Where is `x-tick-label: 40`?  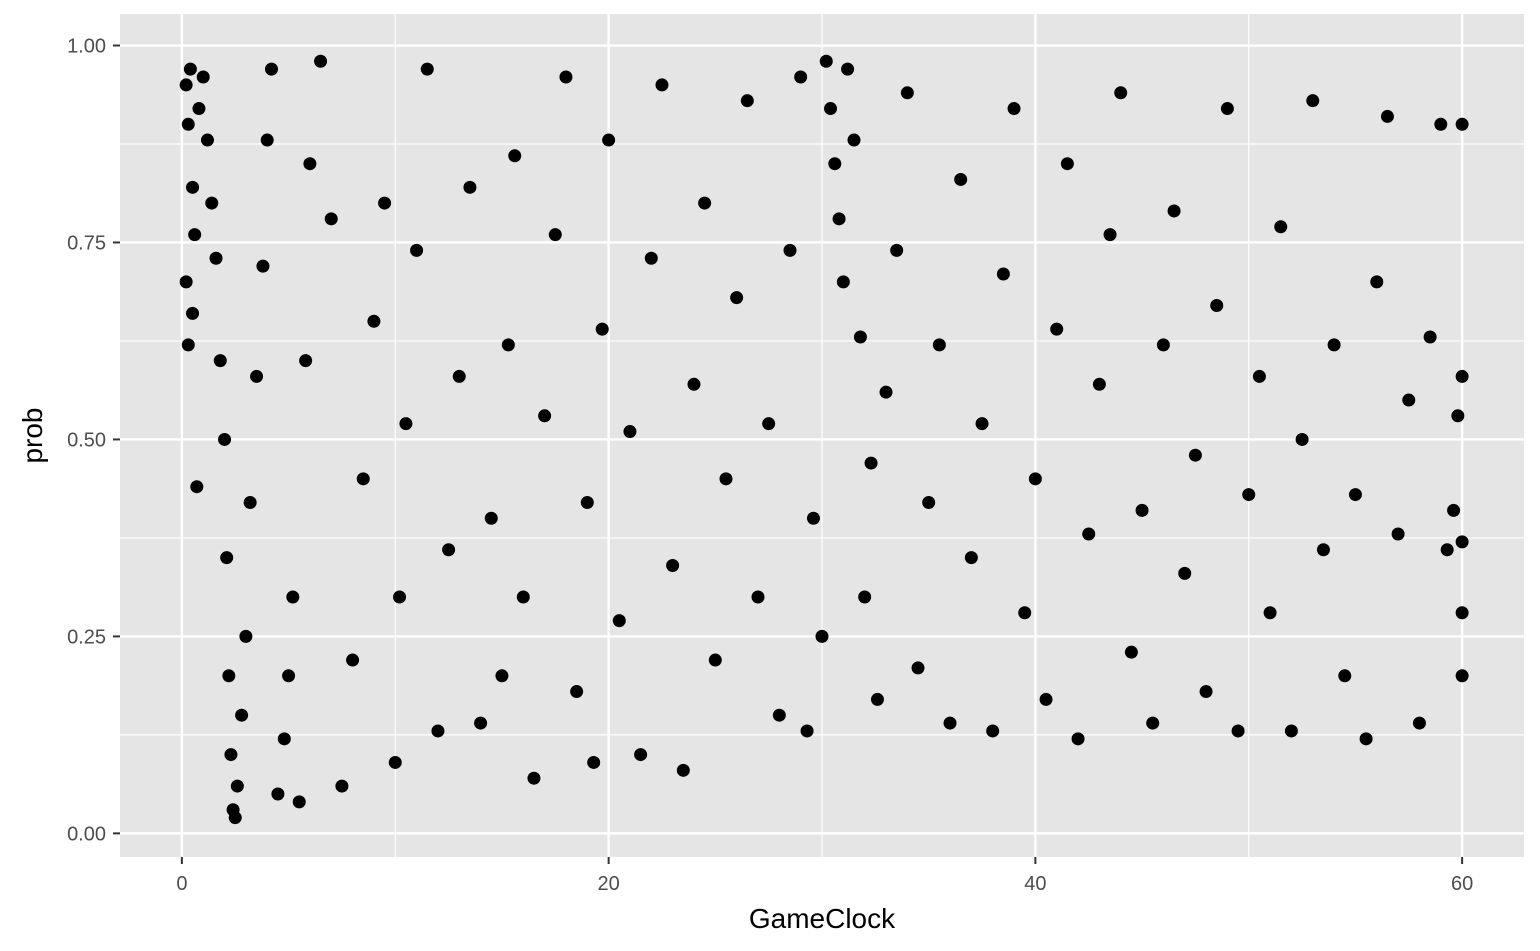
x-tick-label: 40 is located at coordinates (1035, 884).